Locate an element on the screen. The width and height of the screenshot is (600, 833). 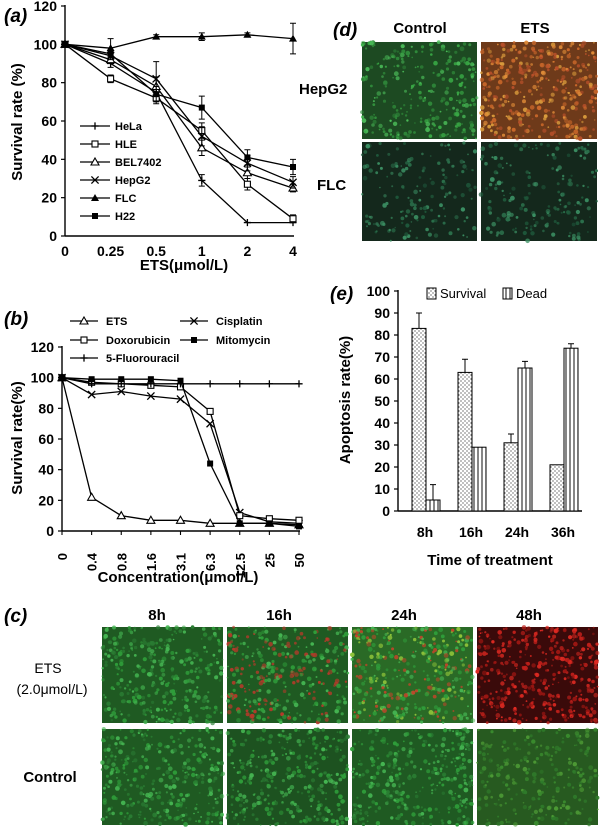
e-bar-dead-16h is located at coordinates (479, 479).